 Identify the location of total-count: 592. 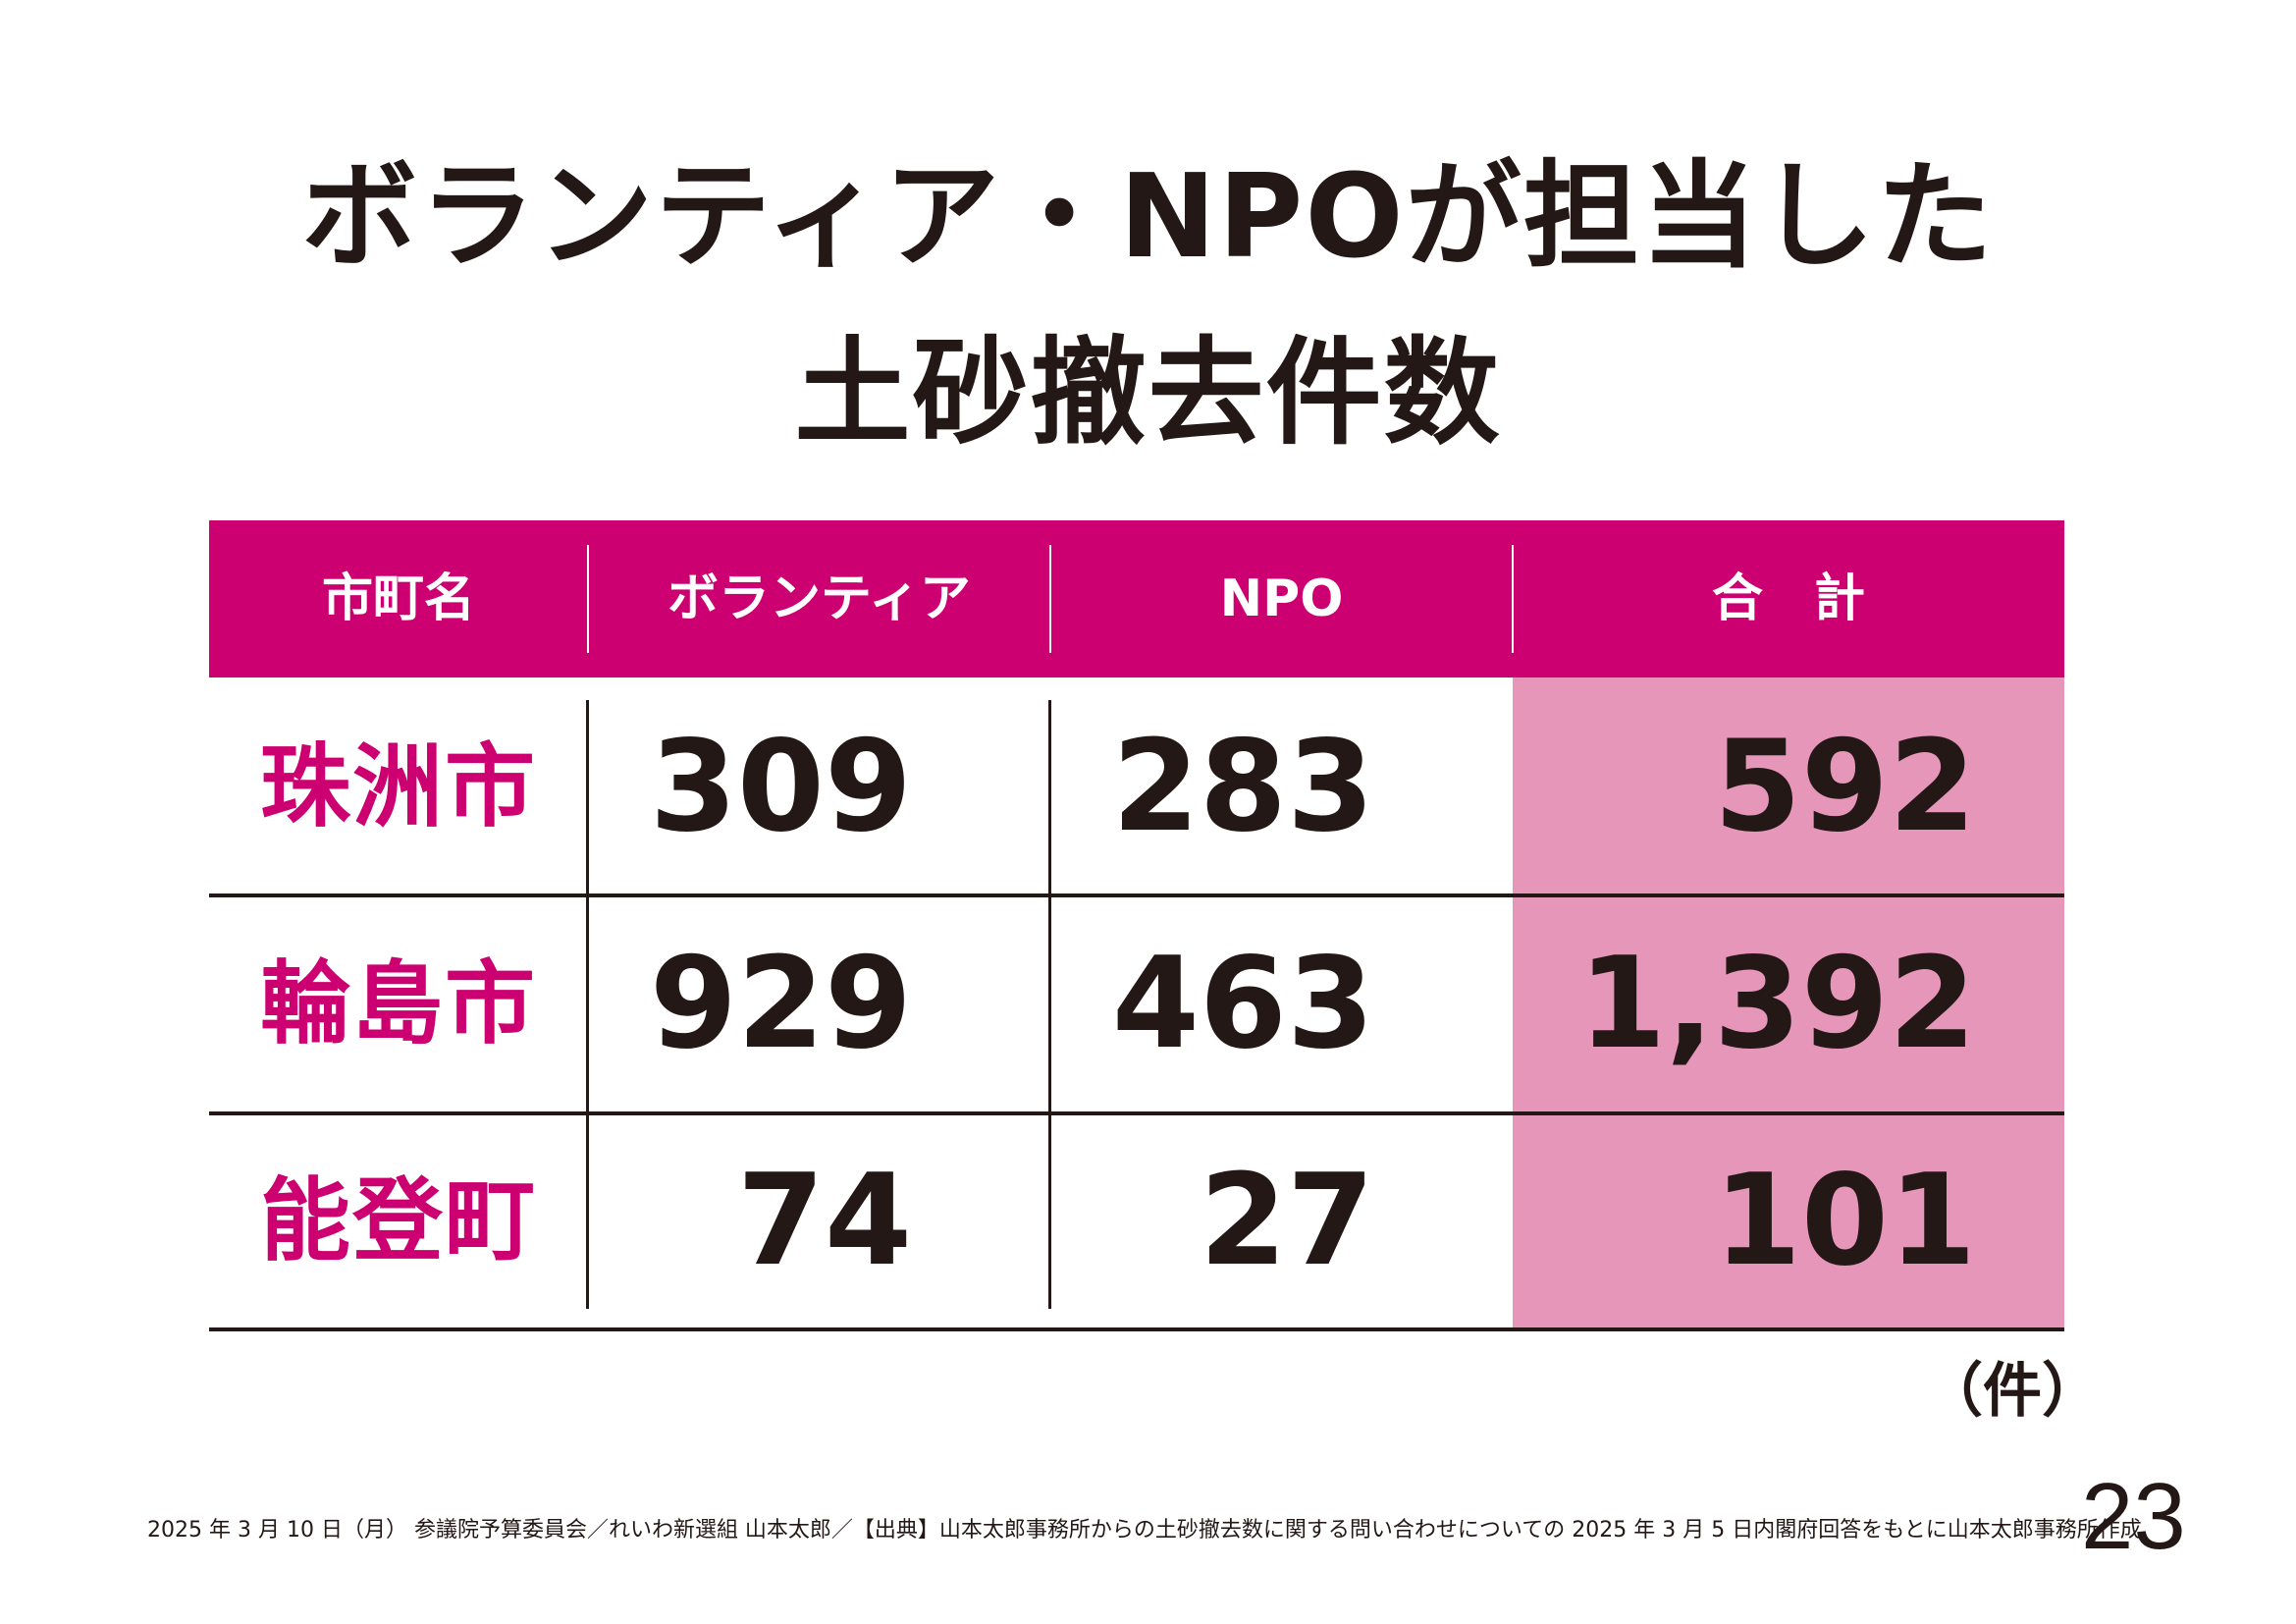
(1845, 787).